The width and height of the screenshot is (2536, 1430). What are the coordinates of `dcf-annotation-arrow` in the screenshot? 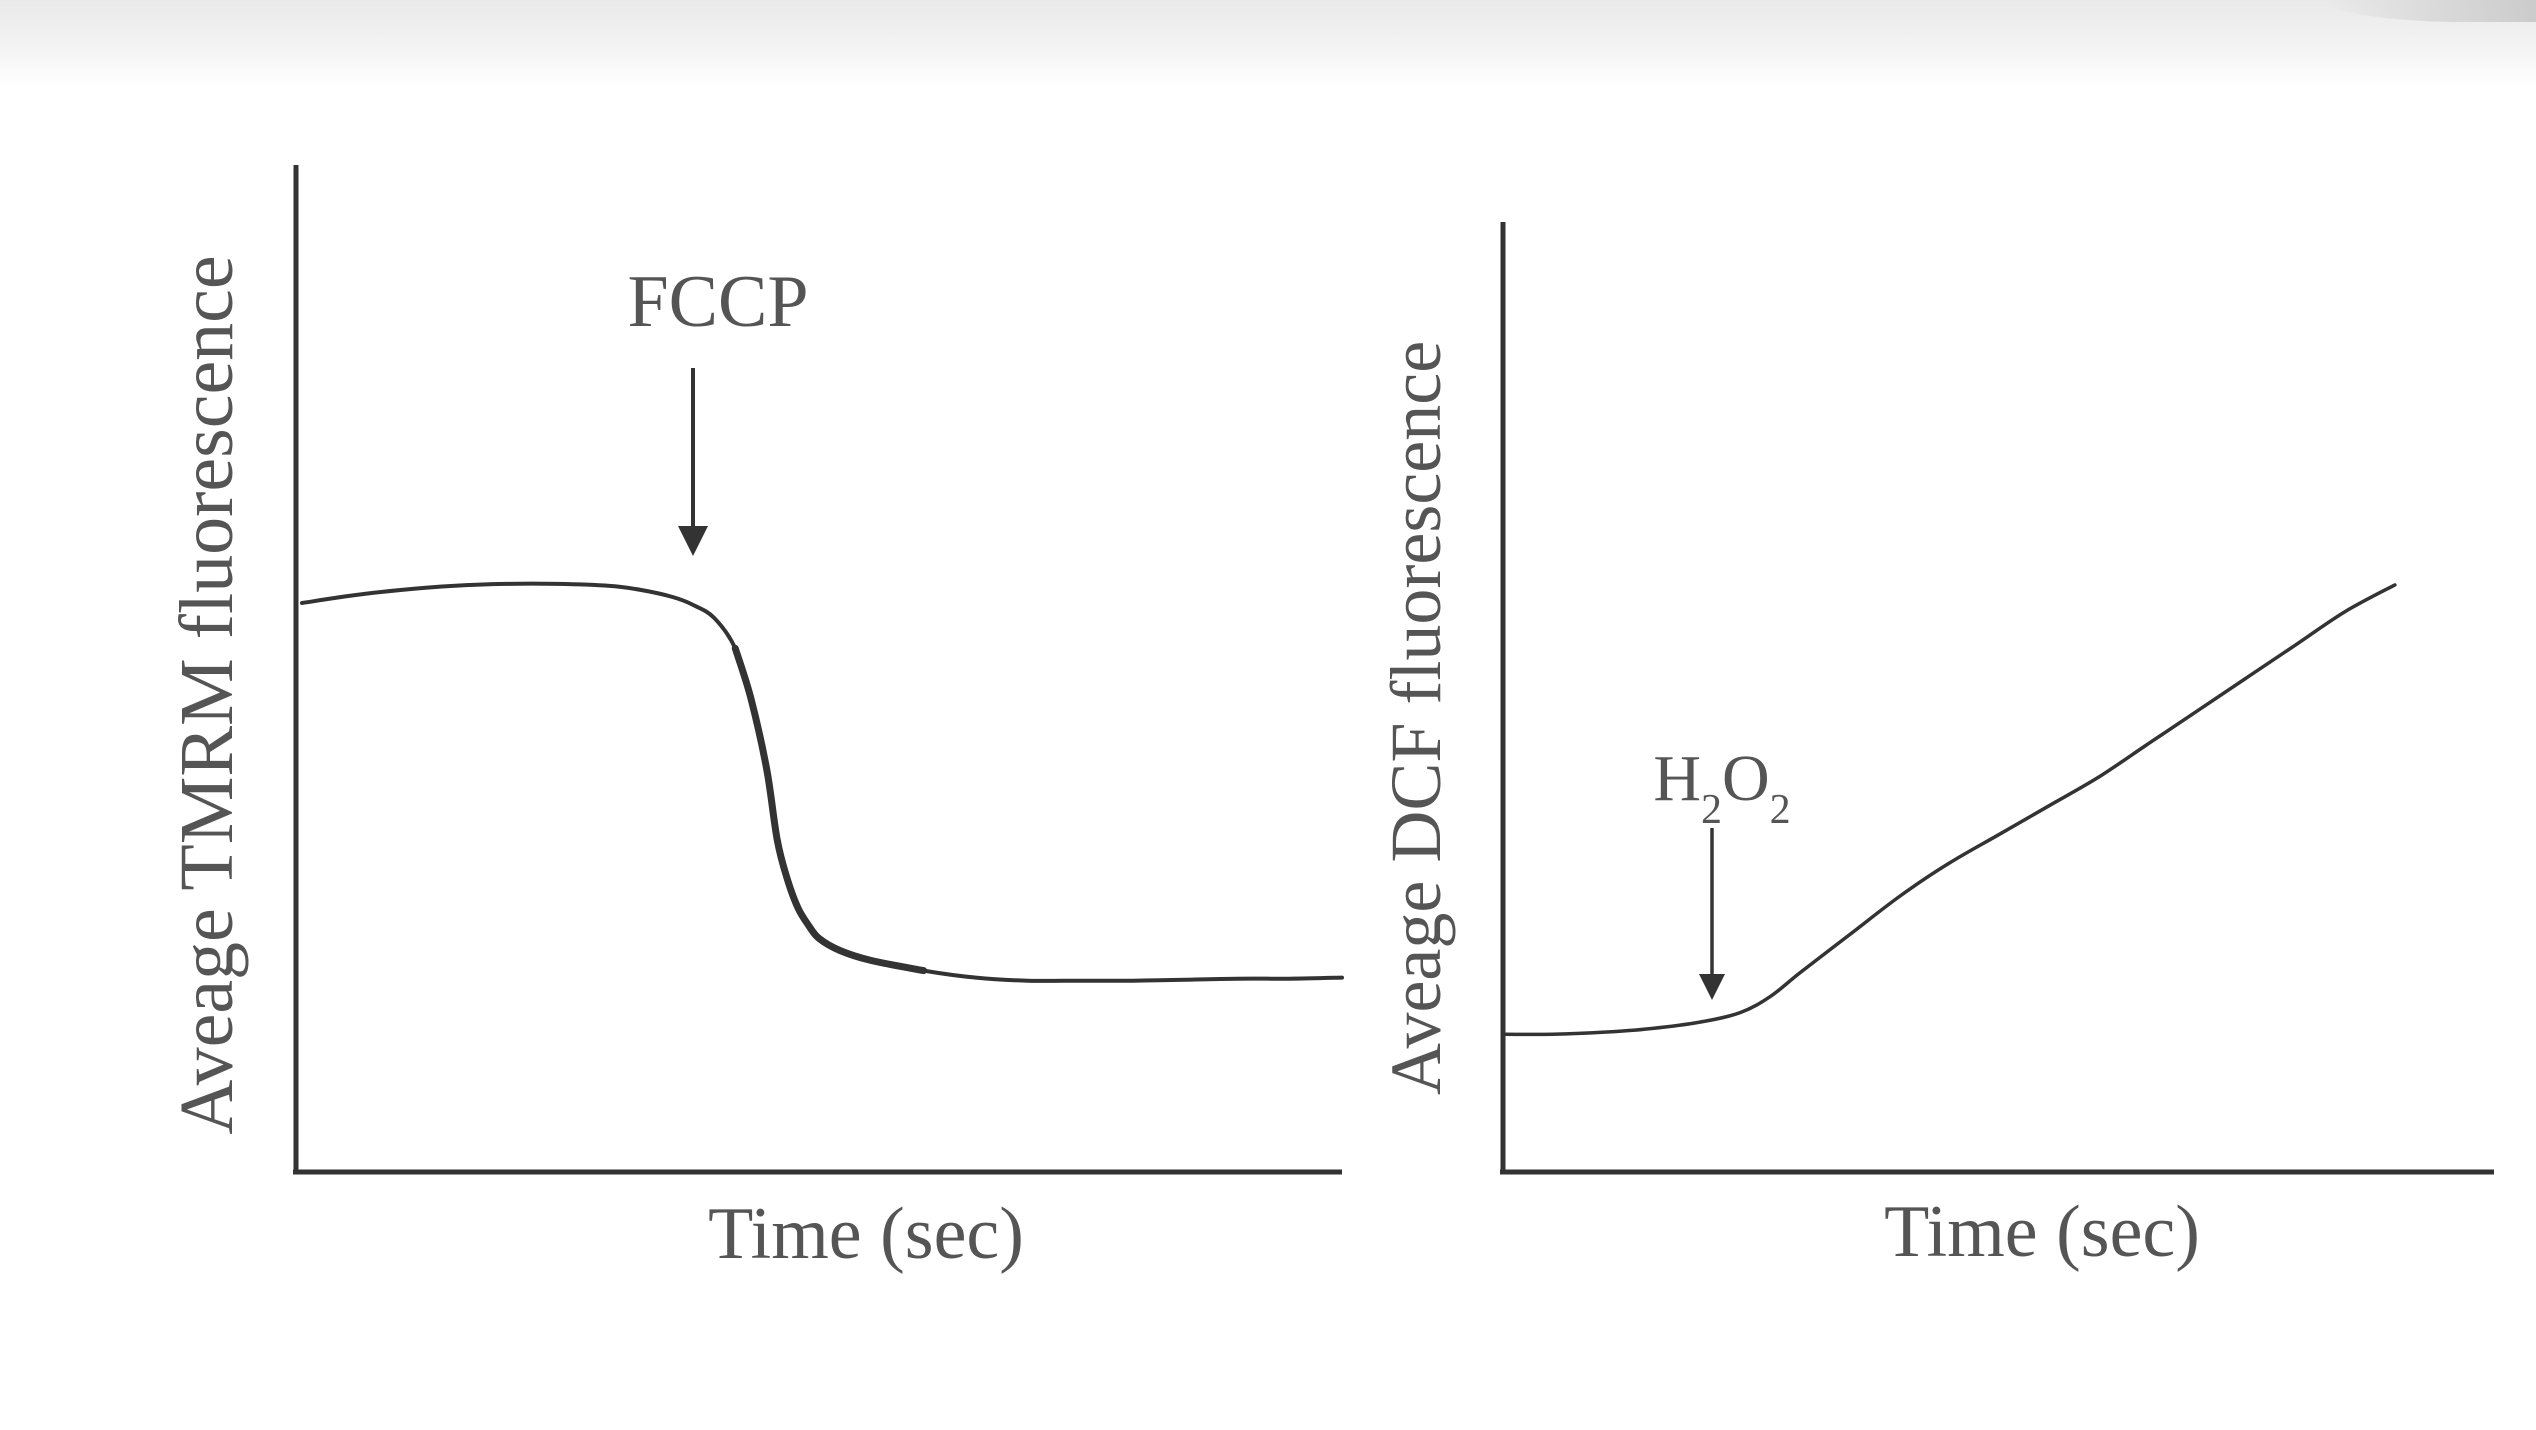 It's located at (1712, 914).